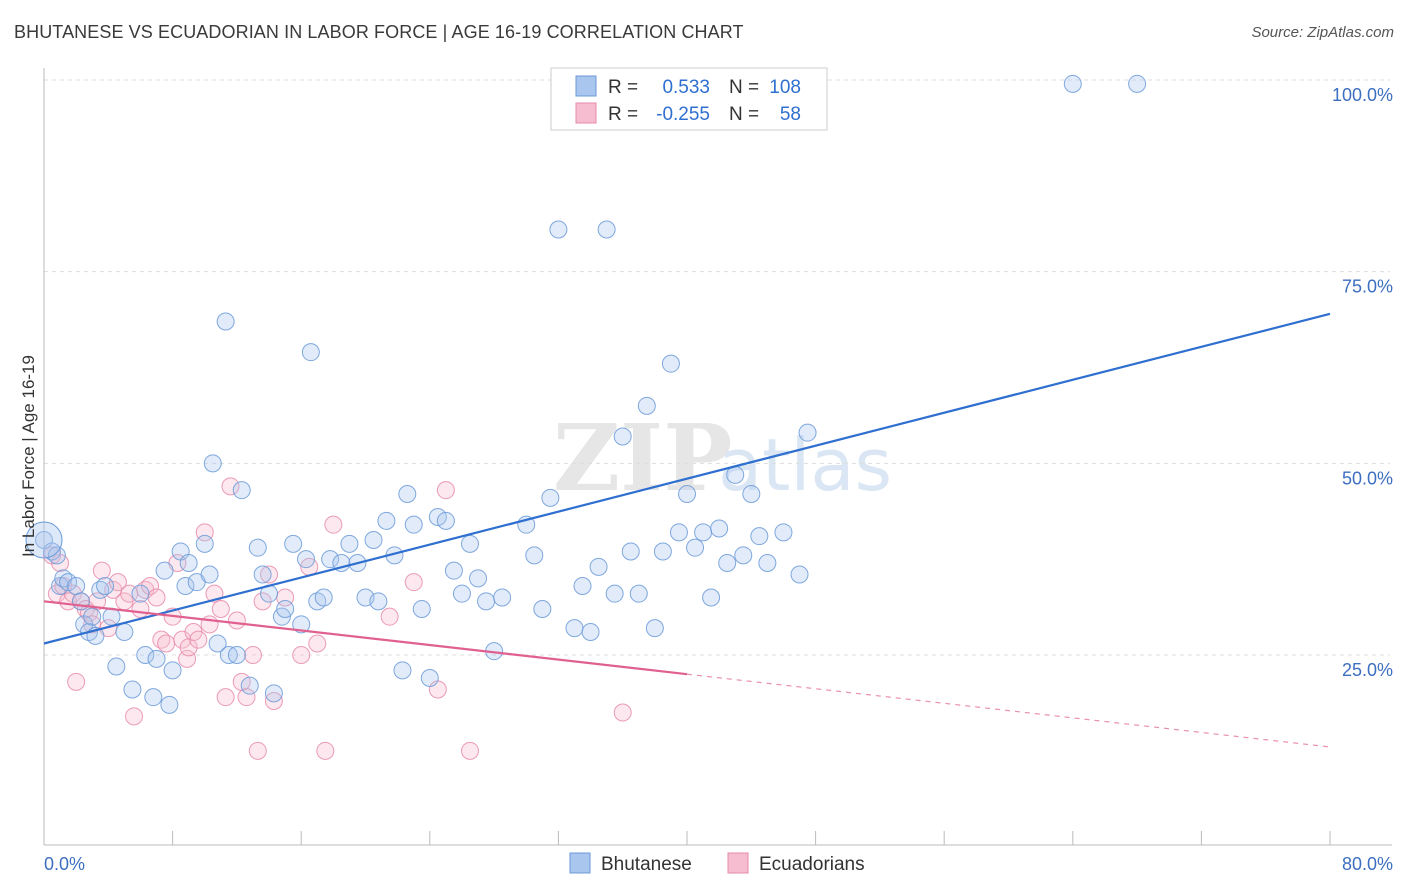 The height and width of the screenshot is (892, 1406). I want to click on chart-source: Source: ZipAtlas.com, so click(1322, 32).